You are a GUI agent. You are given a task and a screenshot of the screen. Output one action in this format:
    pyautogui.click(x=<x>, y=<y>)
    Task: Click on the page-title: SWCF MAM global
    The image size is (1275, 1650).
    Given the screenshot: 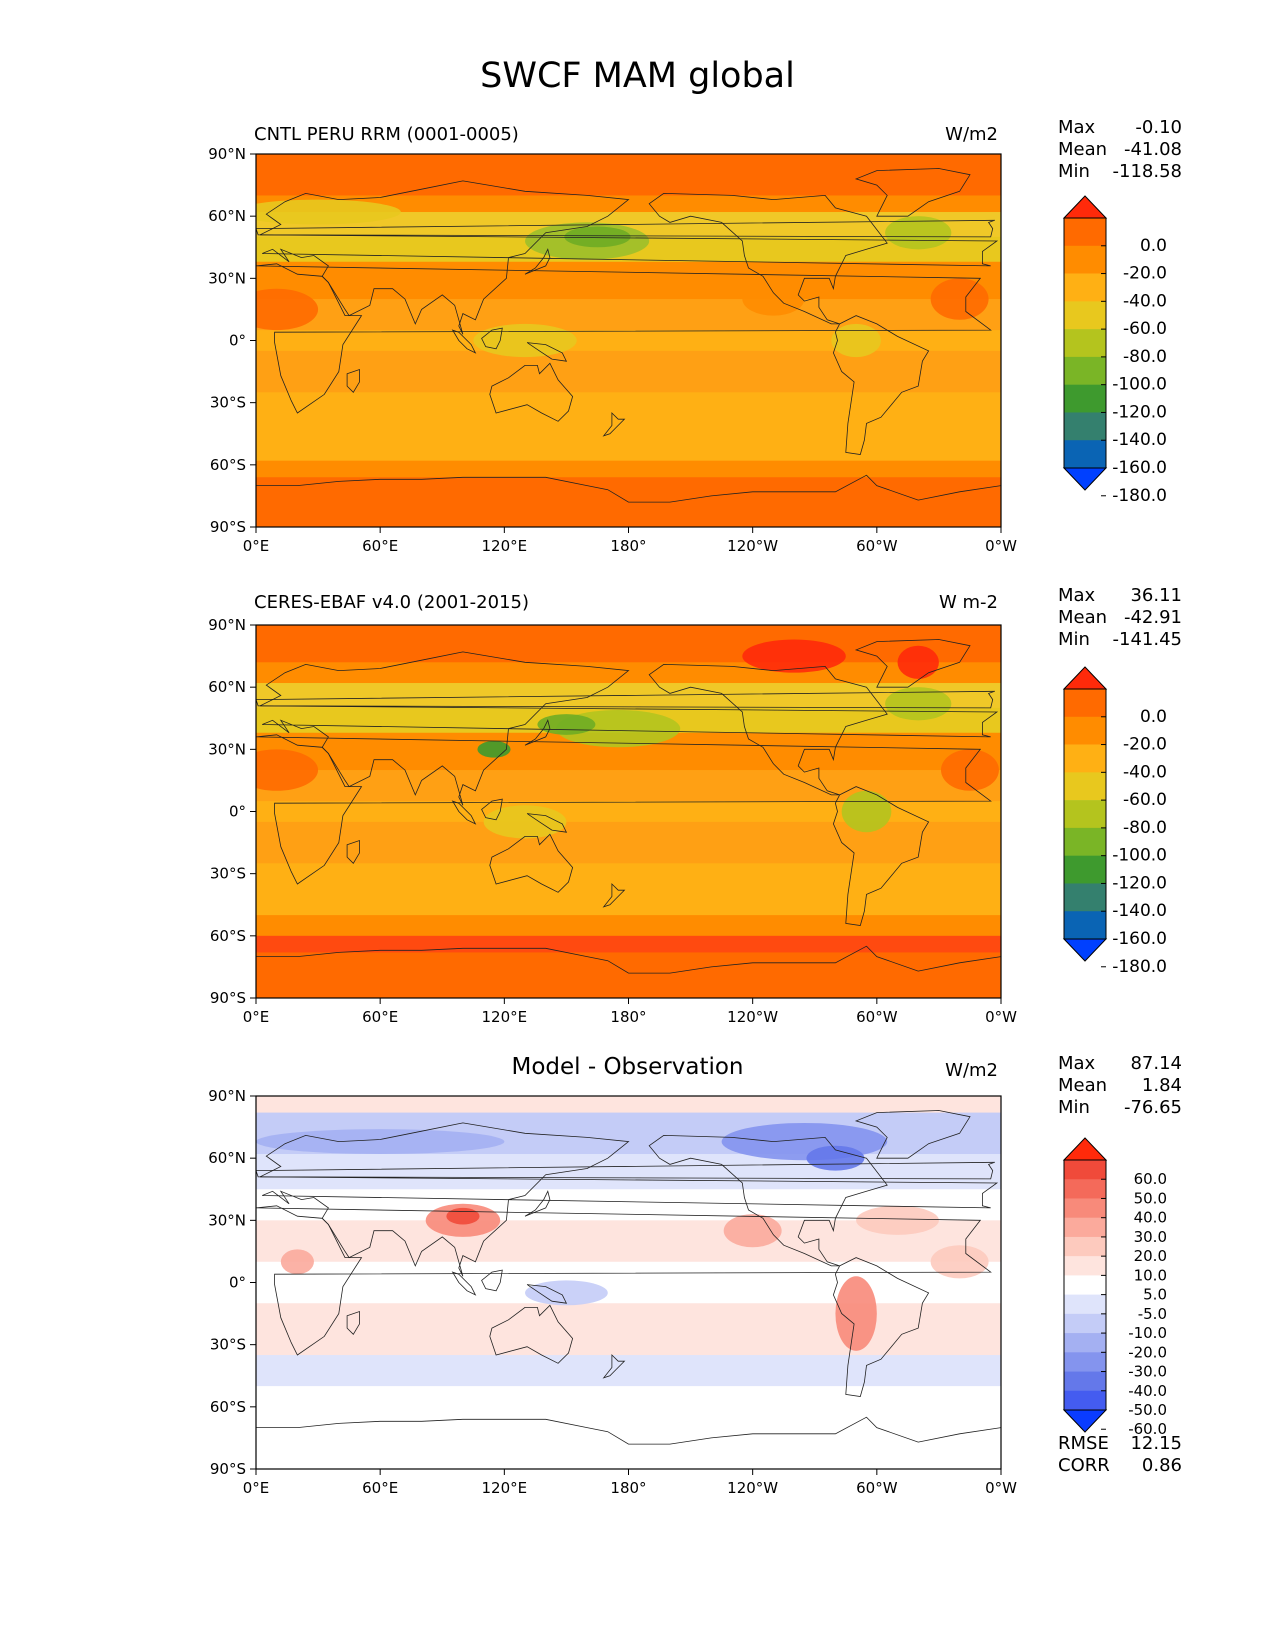 What is the action you would take?
    pyautogui.click(x=637, y=76)
    